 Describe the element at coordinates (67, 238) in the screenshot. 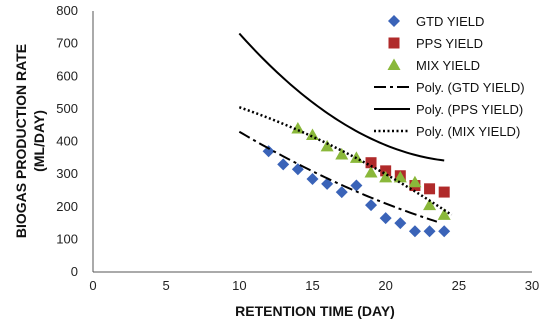

I see `y-tick-label: 100` at that location.